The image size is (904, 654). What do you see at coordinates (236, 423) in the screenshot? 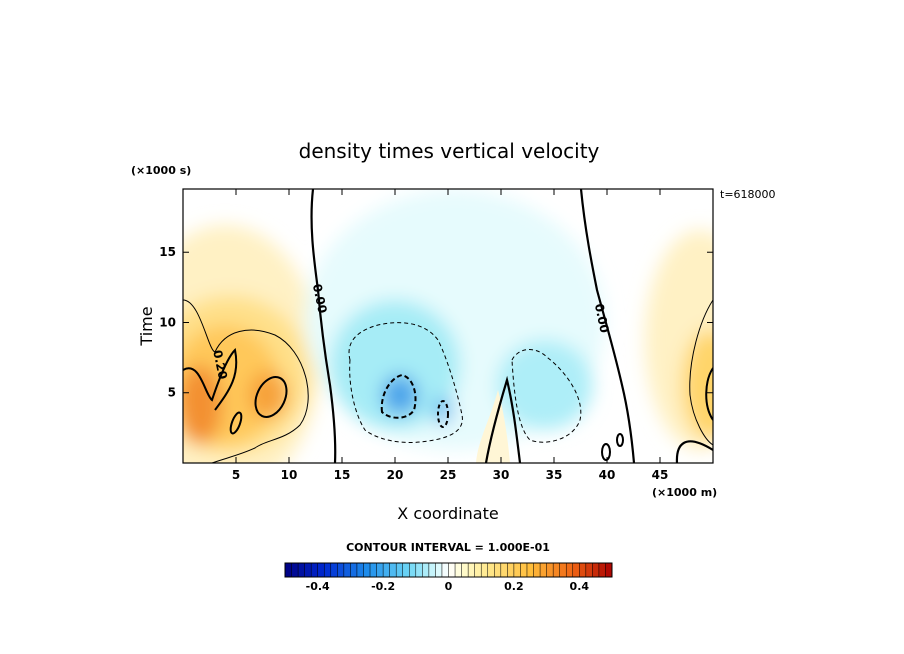
I see `contour-0.2-small` at bounding box center [236, 423].